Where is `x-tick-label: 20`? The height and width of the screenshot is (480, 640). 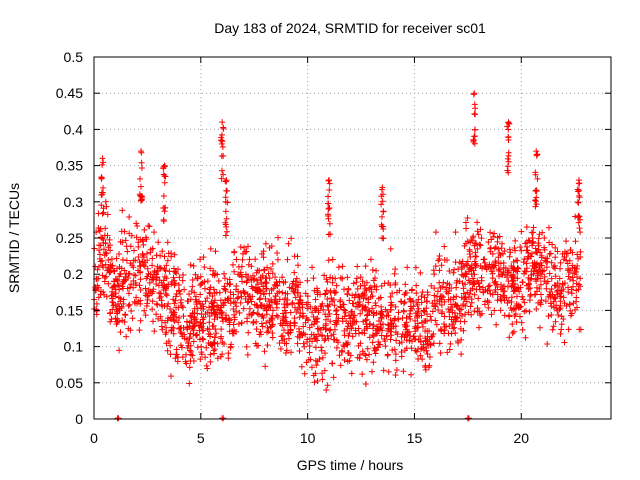 x-tick-label: 20 is located at coordinates (521, 438).